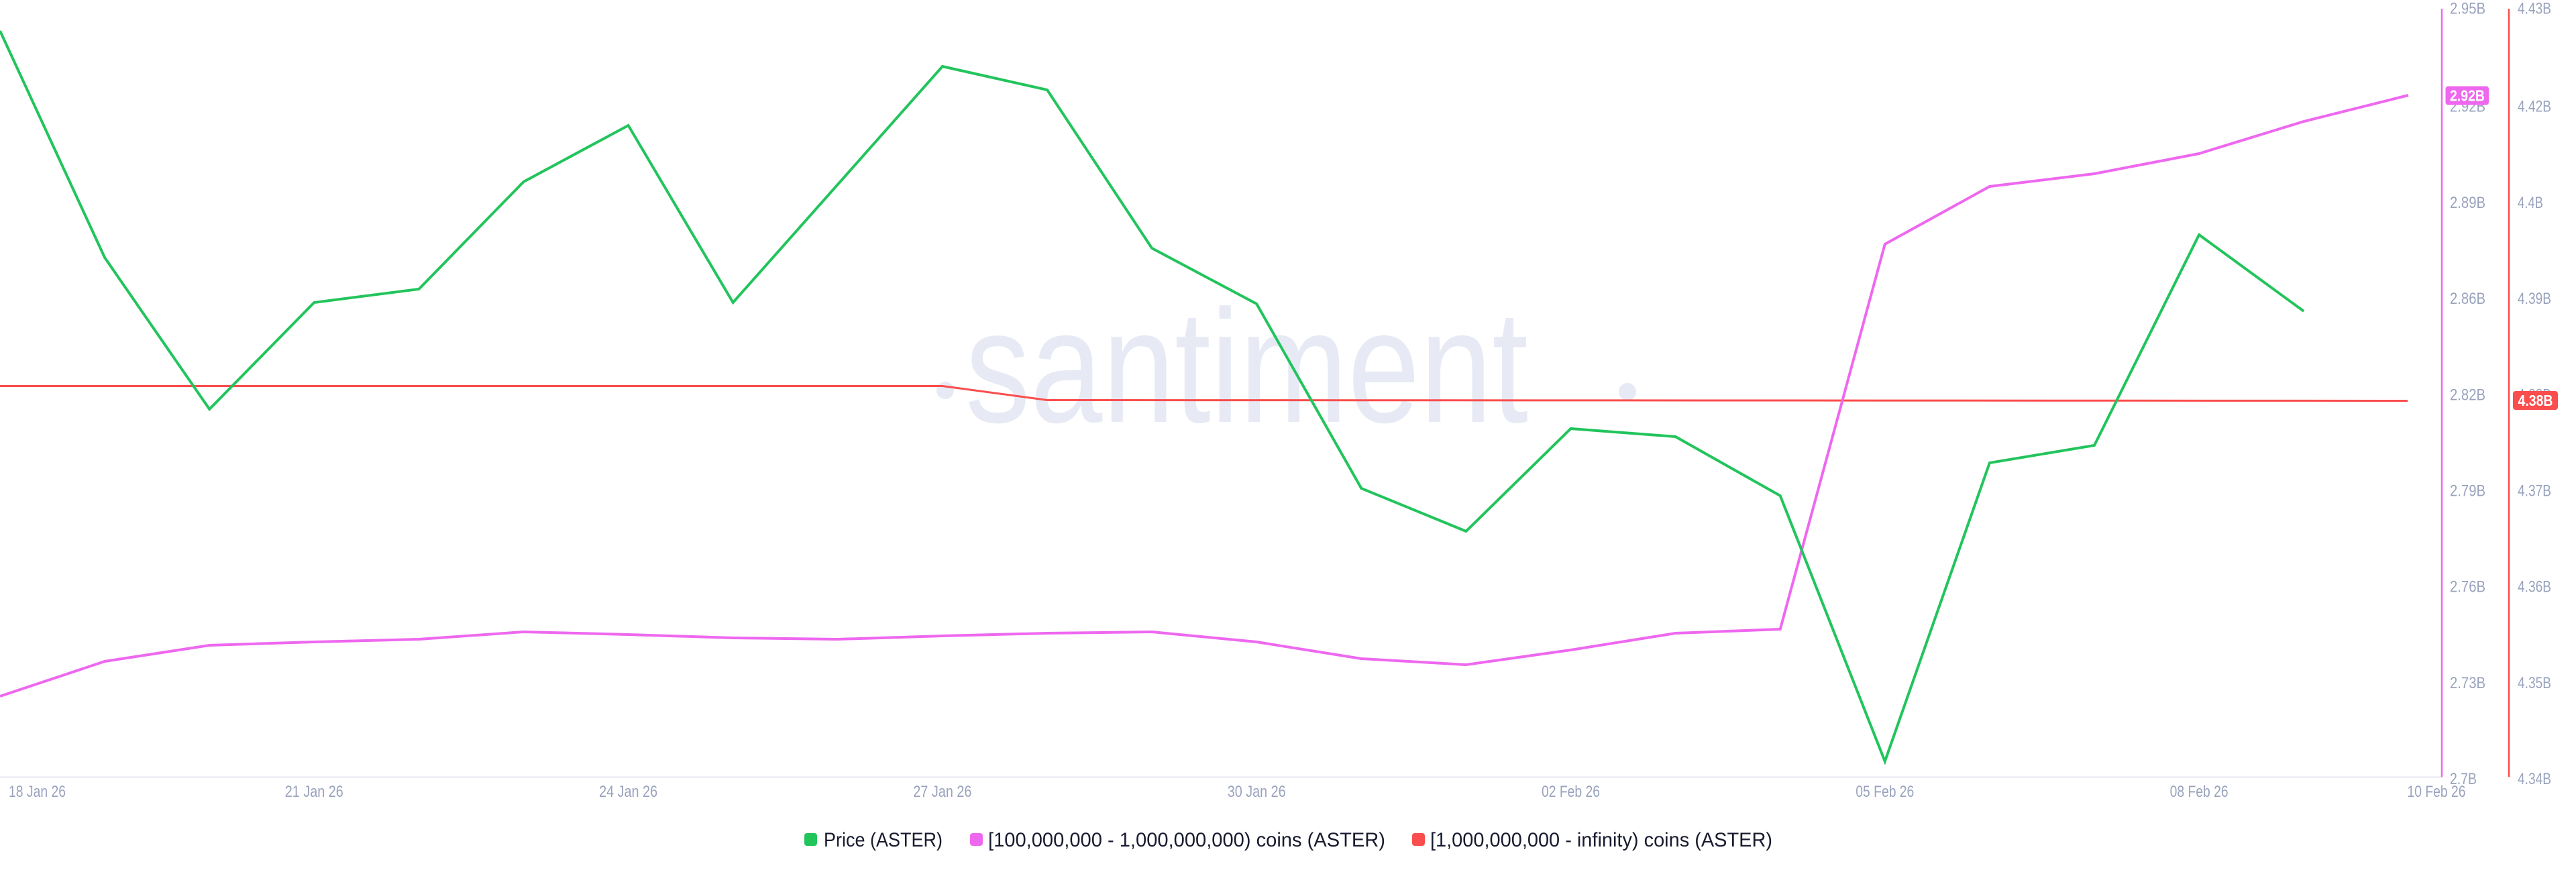  Describe the element at coordinates (2467, 395) in the screenshot. I see `svg-text: 2.82B` at that location.